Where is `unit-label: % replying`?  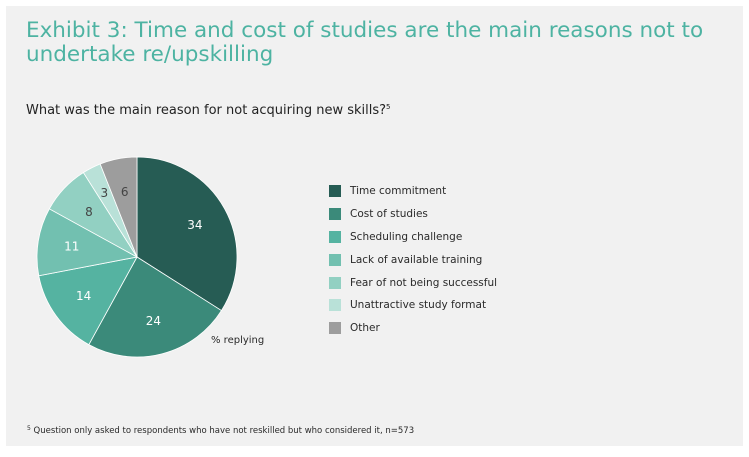 unit-label: % replying is located at coordinates (238, 340).